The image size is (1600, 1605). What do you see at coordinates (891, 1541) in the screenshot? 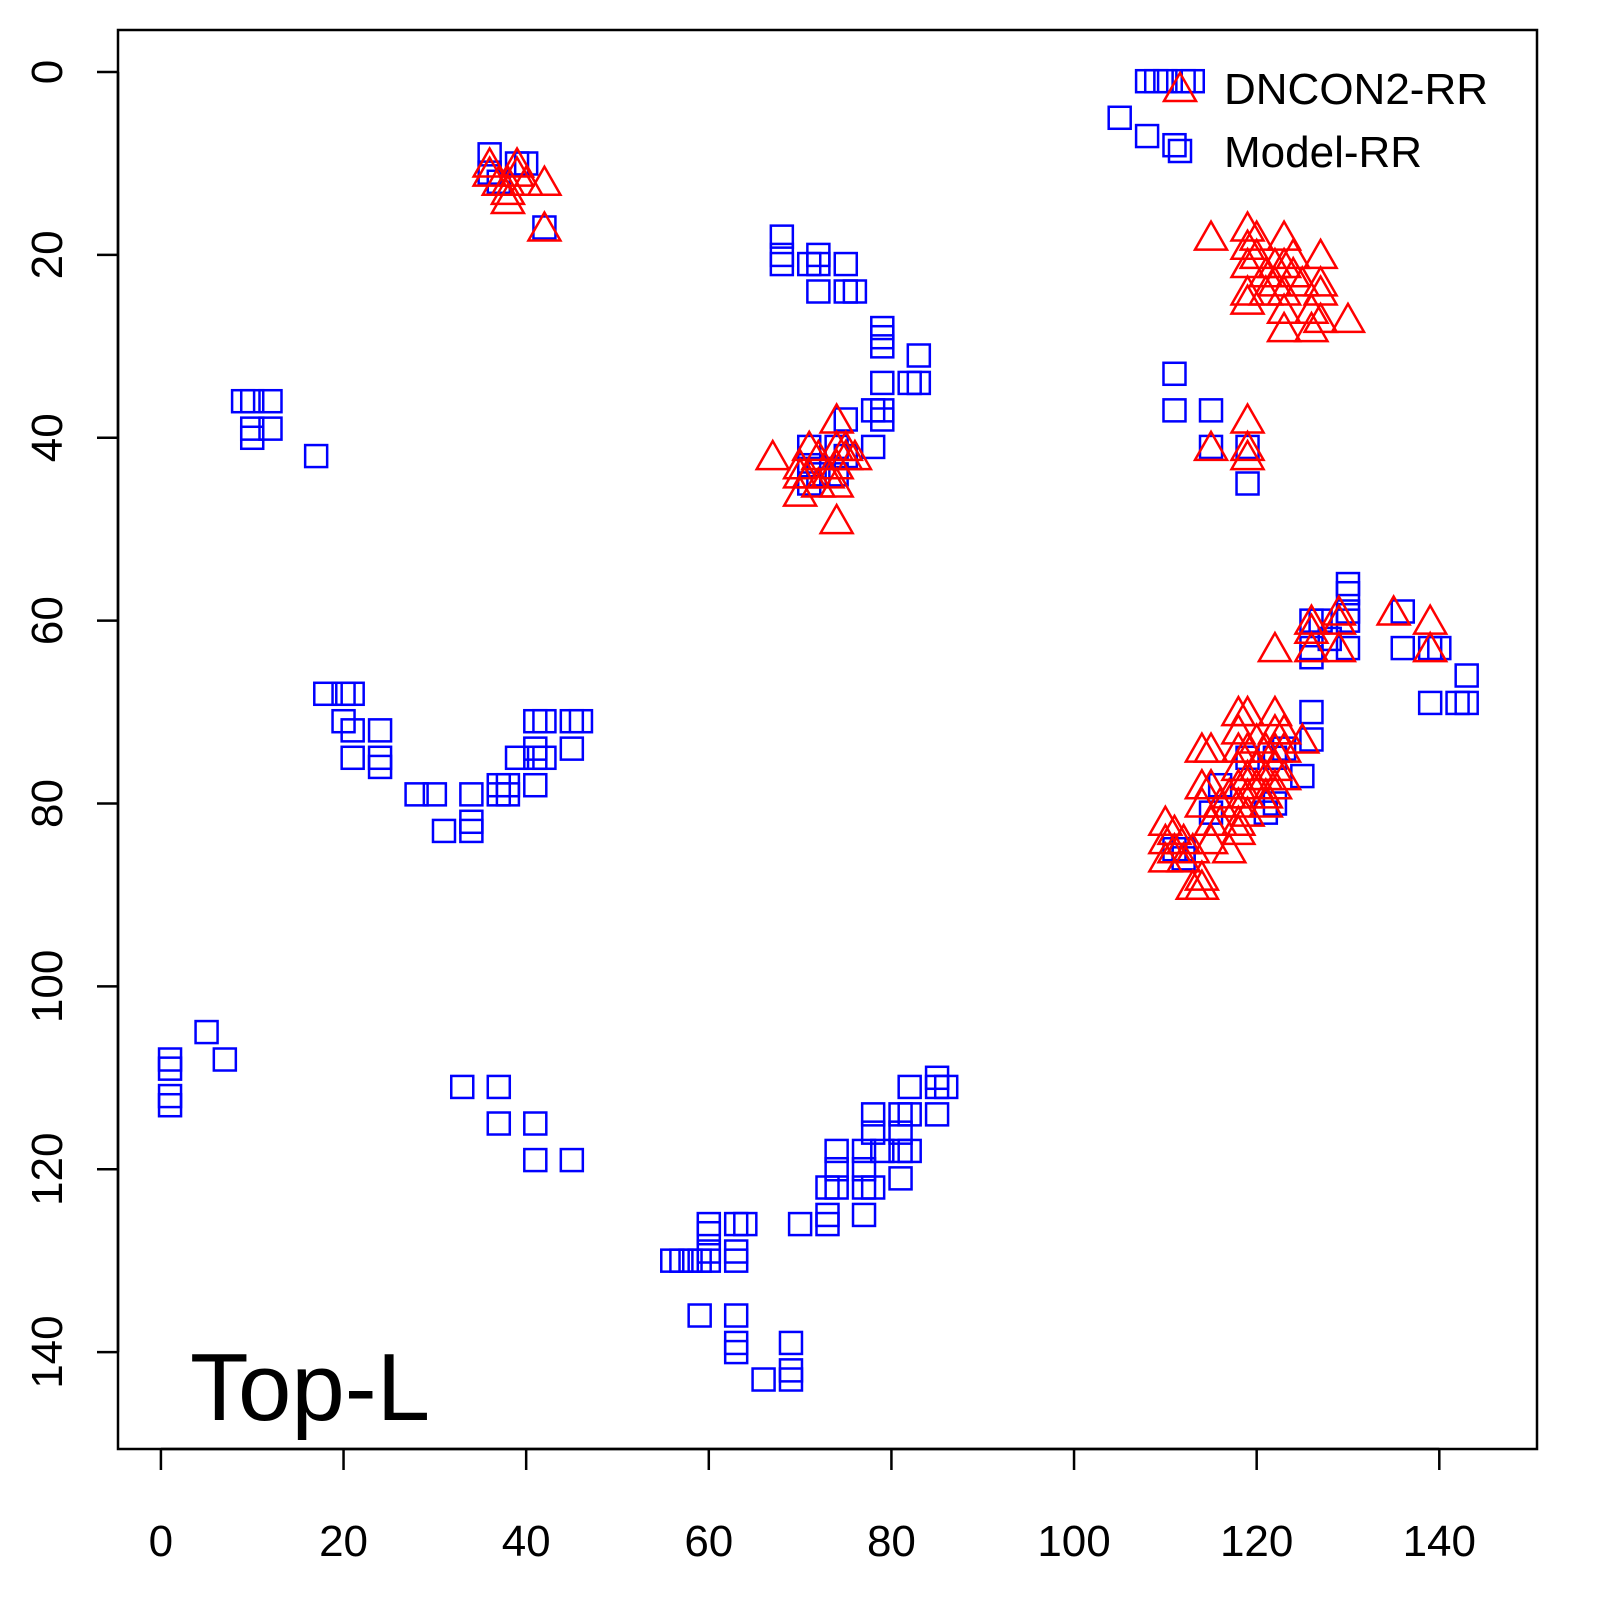
I see `x-tick-label: 80` at bounding box center [891, 1541].